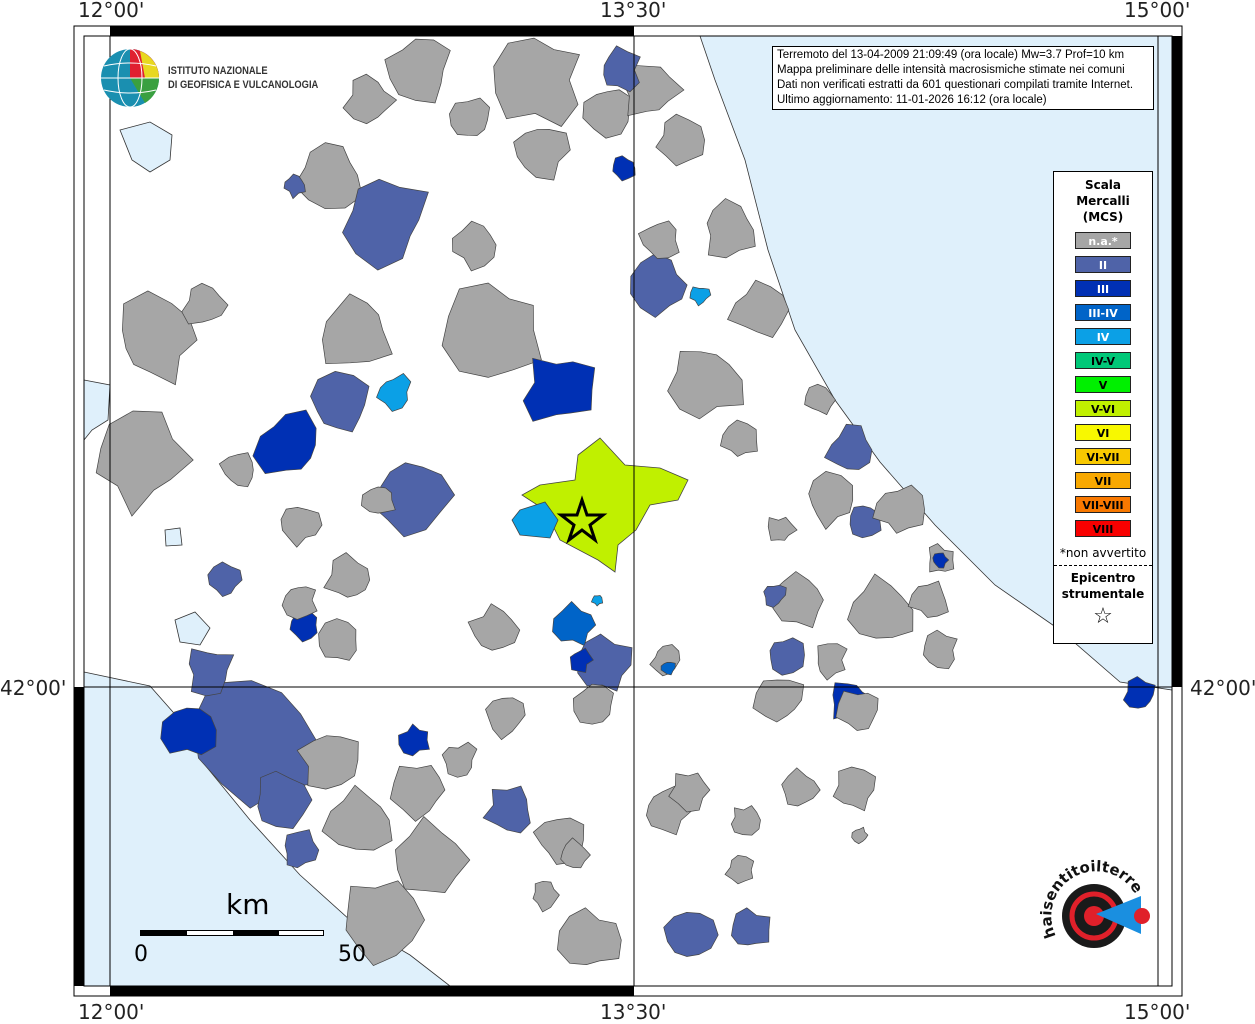 The height and width of the screenshot is (1024, 1255). What do you see at coordinates (141, 954) in the screenshot?
I see `scale-min: 0` at bounding box center [141, 954].